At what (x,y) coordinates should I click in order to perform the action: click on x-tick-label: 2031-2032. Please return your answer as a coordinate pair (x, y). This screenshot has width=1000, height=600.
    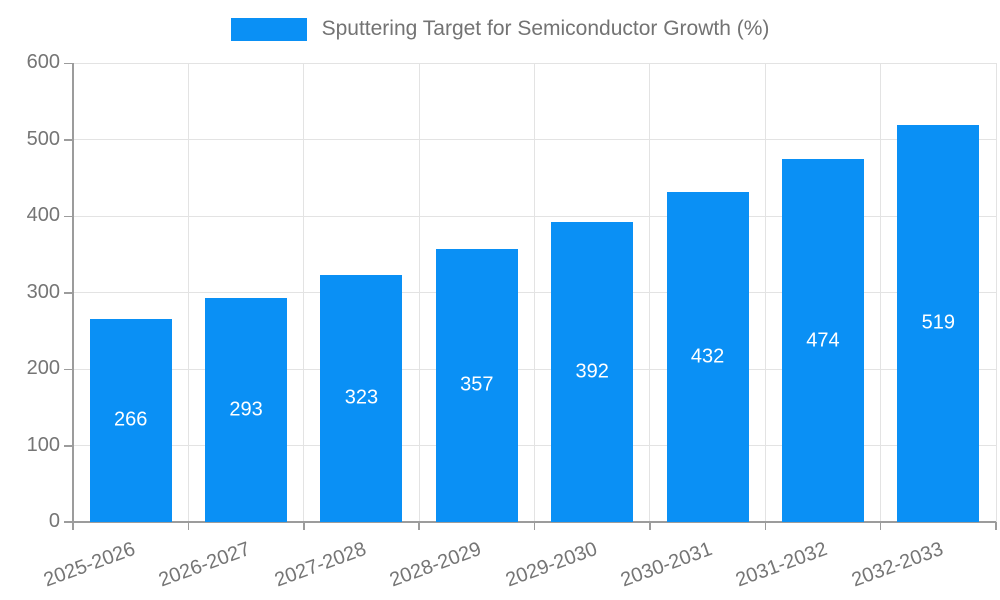
    Looking at the image, I should click on (782, 565).